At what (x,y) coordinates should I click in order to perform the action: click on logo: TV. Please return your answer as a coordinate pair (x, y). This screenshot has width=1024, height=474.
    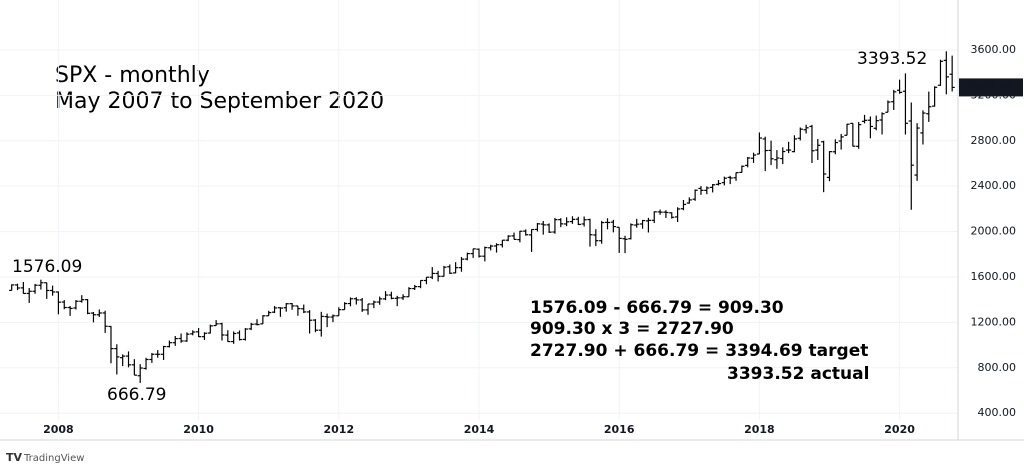
    Looking at the image, I should click on (14, 457).